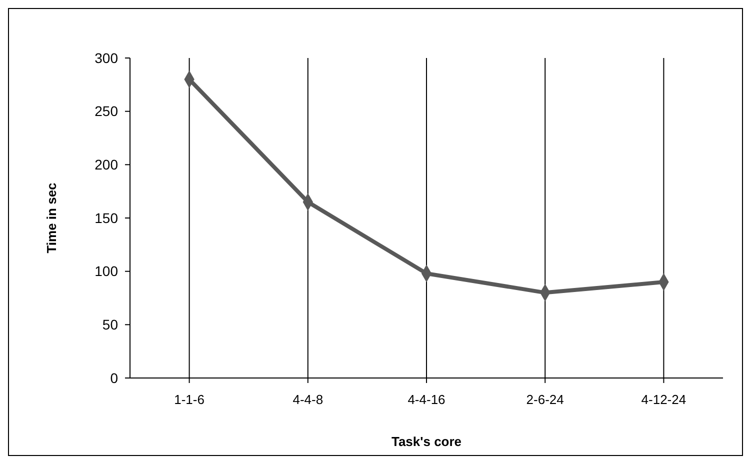 The width and height of the screenshot is (751, 464). What do you see at coordinates (110, 324) in the screenshot?
I see `y-tick-label: 50` at bounding box center [110, 324].